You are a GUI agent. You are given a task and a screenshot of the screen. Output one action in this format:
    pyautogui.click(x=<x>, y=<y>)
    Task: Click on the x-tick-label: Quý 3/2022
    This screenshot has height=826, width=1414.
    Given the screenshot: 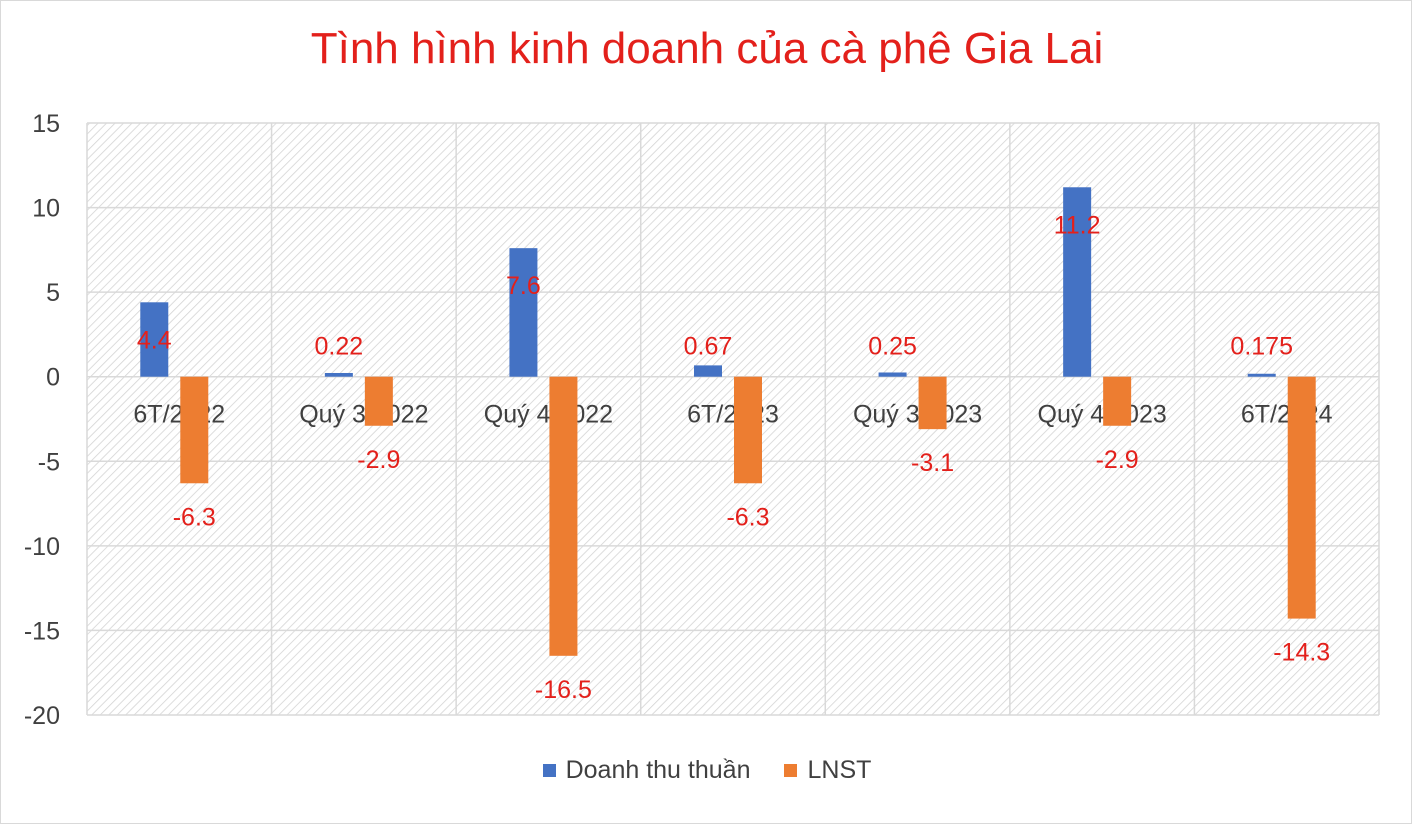 What is the action you would take?
    pyautogui.click(x=363, y=415)
    